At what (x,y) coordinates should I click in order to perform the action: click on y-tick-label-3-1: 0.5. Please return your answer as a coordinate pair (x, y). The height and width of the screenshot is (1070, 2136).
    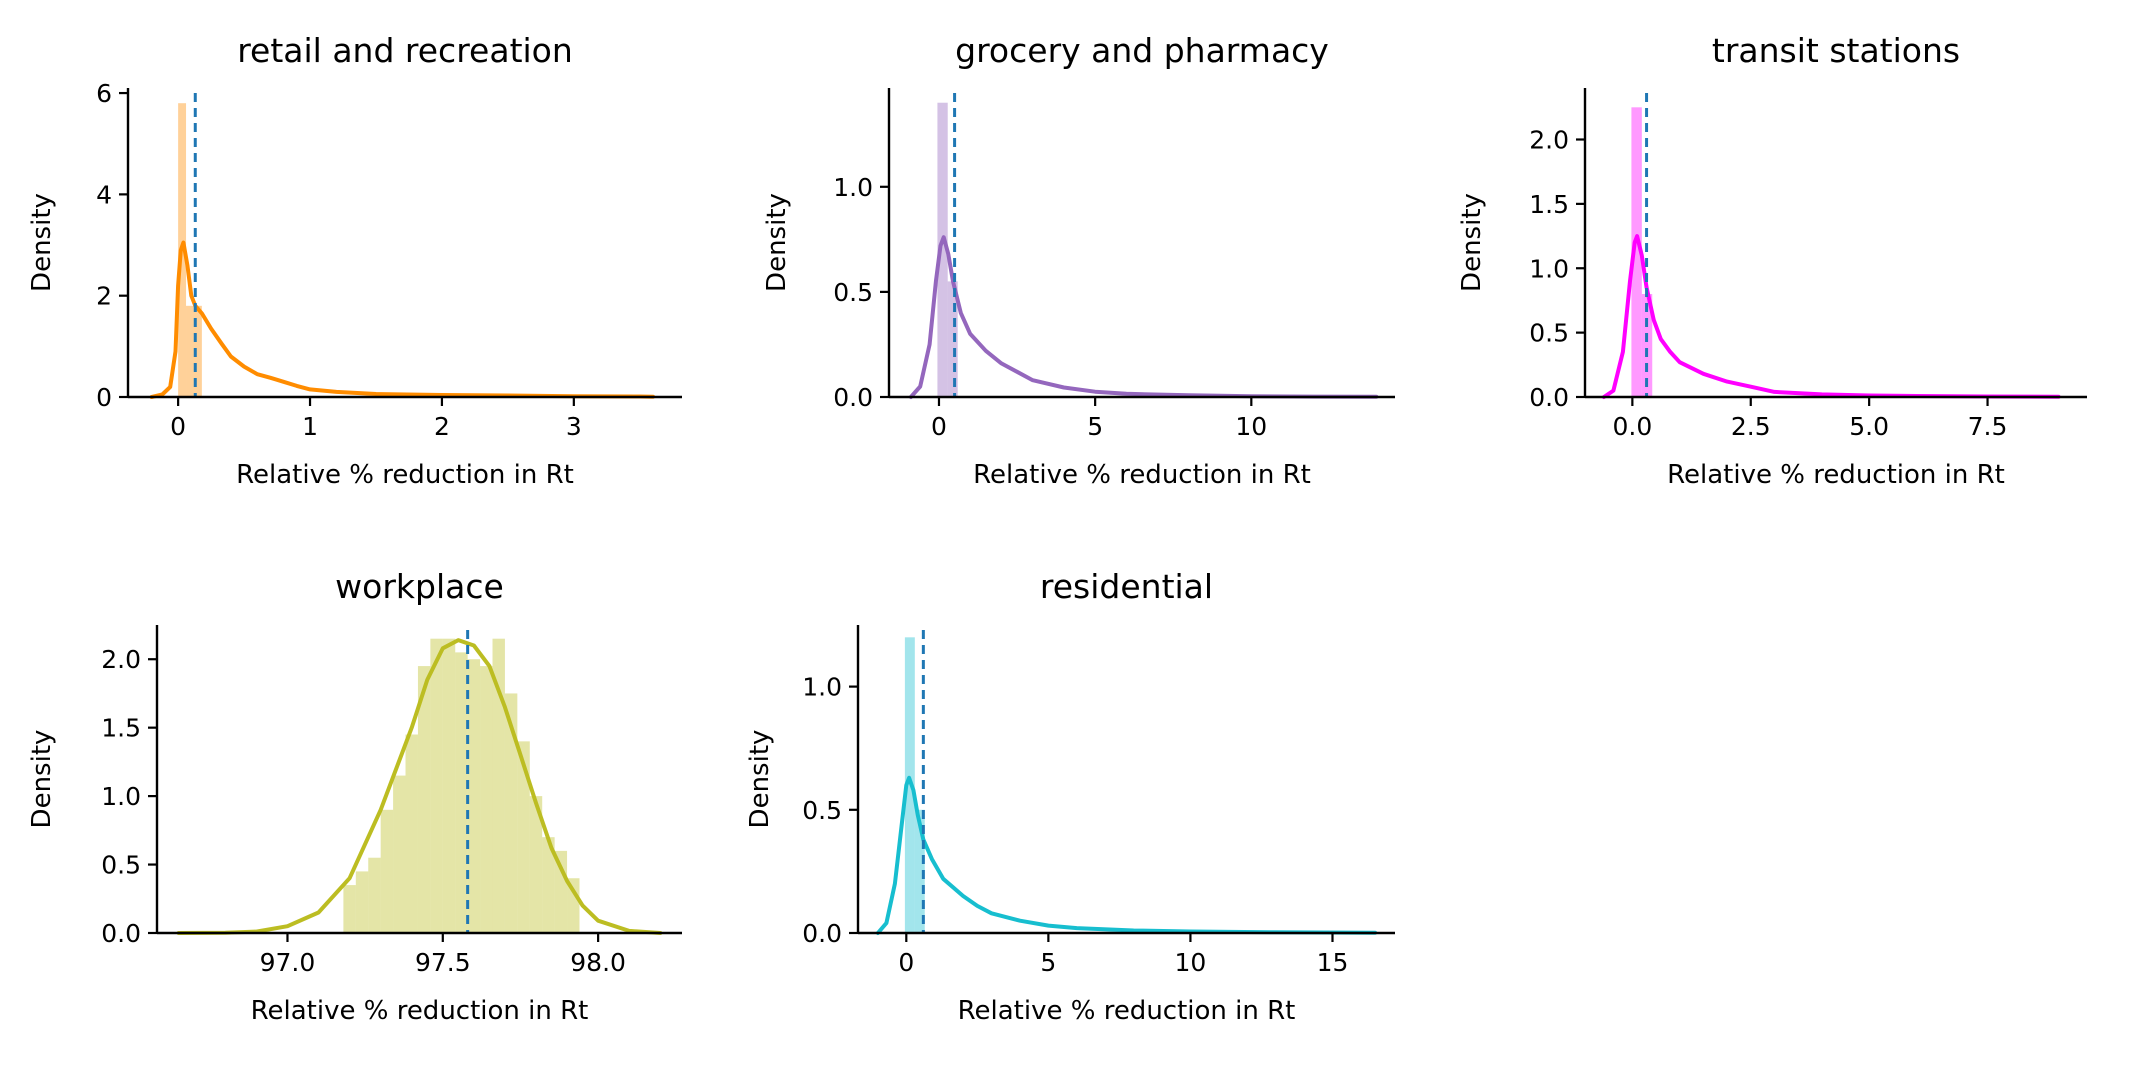
    Looking at the image, I should click on (121, 865).